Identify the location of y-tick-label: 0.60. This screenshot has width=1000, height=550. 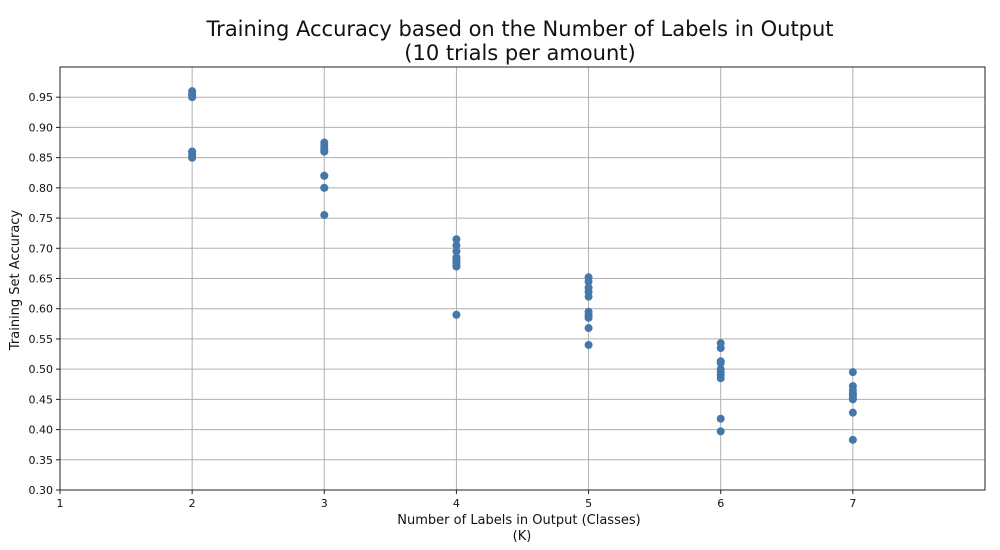
(41, 309).